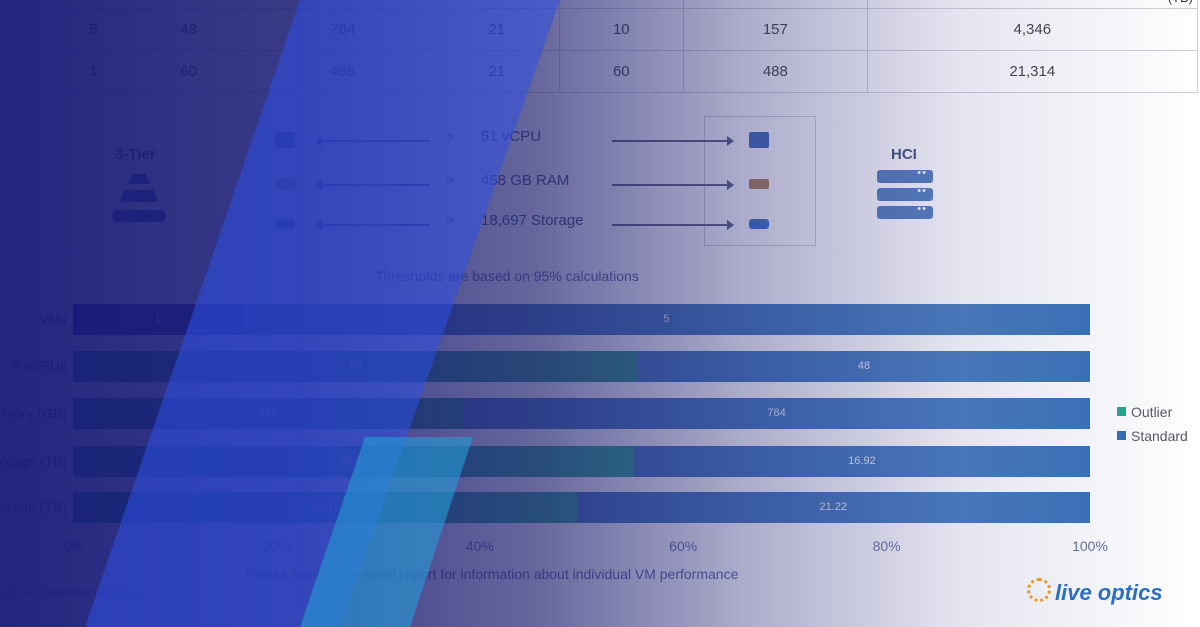 The image size is (1200, 627). I want to click on hci-title: HCI, so click(904, 154).